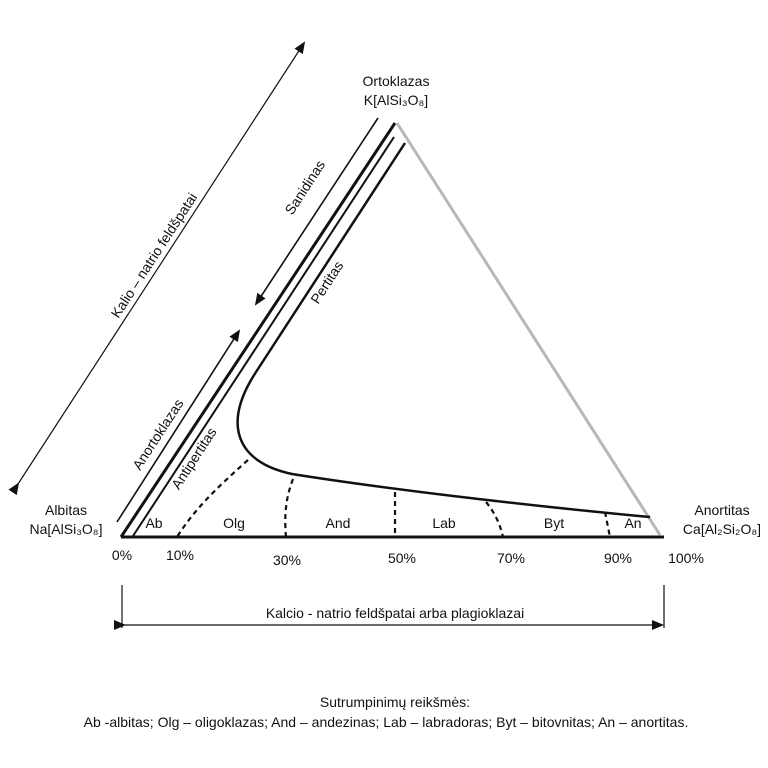 This screenshot has width=768, height=768. Describe the element at coordinates (289, 508) in the screenshot. I see `boundary-olg-and` at that location.